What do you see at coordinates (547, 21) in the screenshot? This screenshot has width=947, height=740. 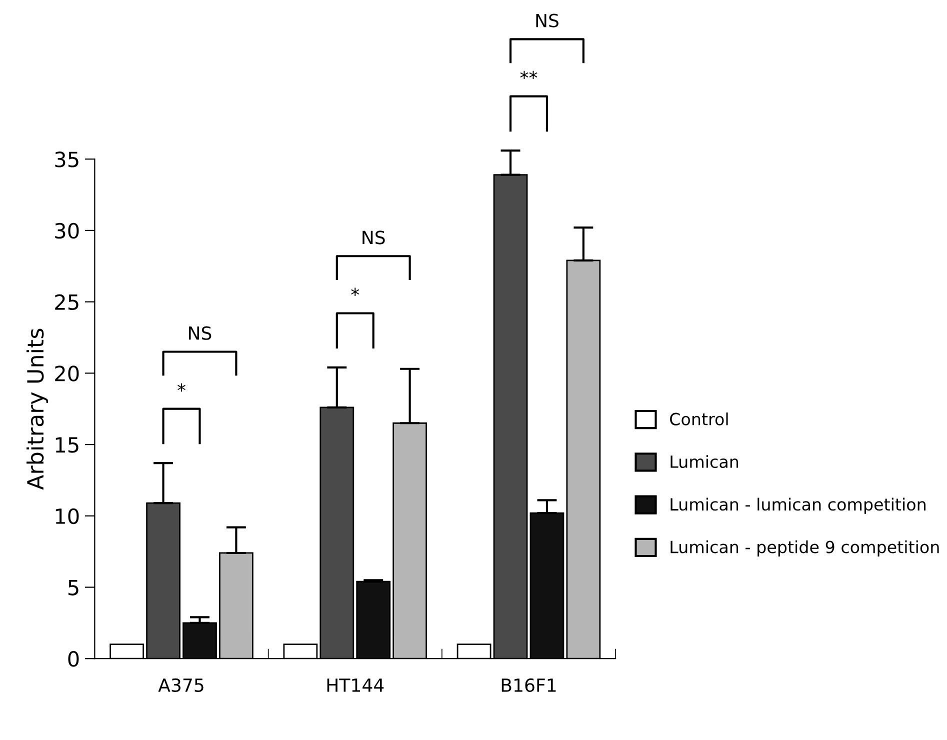 I see `text: NS` at bounding box center [547, 21].